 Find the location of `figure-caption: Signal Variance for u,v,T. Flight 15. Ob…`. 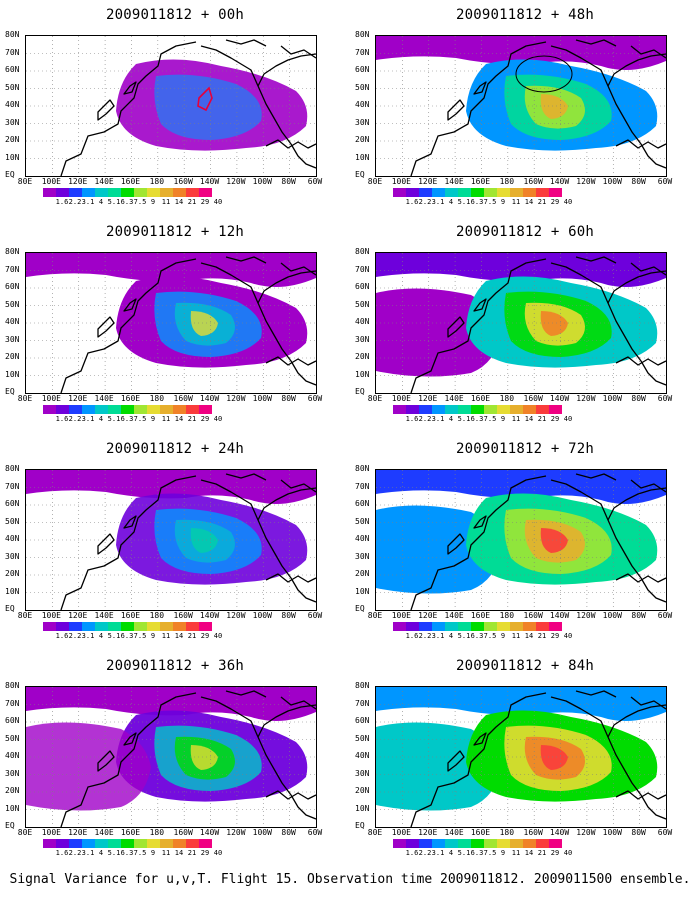

figure-caption: Signal Variance for u,v,T. Flight 15. Ob… is located at coordinates (350, 879).